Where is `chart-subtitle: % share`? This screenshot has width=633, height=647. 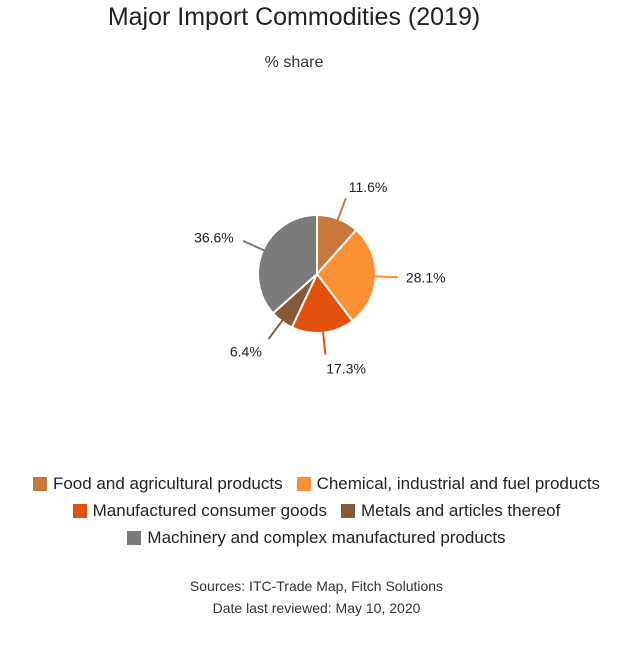 chart-subtitle: % share is located at coordinates (294, 62).